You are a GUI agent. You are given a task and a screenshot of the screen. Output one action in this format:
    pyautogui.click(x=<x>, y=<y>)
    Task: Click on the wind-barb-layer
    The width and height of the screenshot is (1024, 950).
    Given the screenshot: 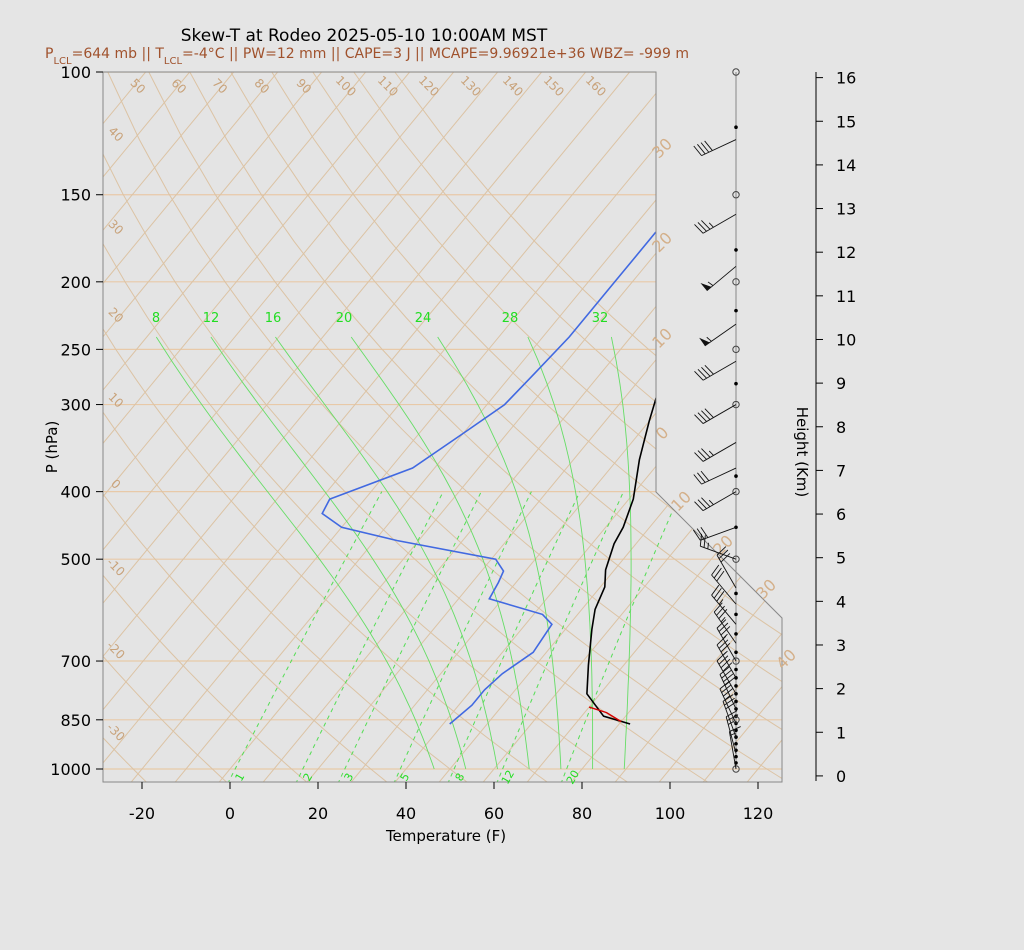 What is the action you would take?
    pyautogui.click(x=716, y=420)
    